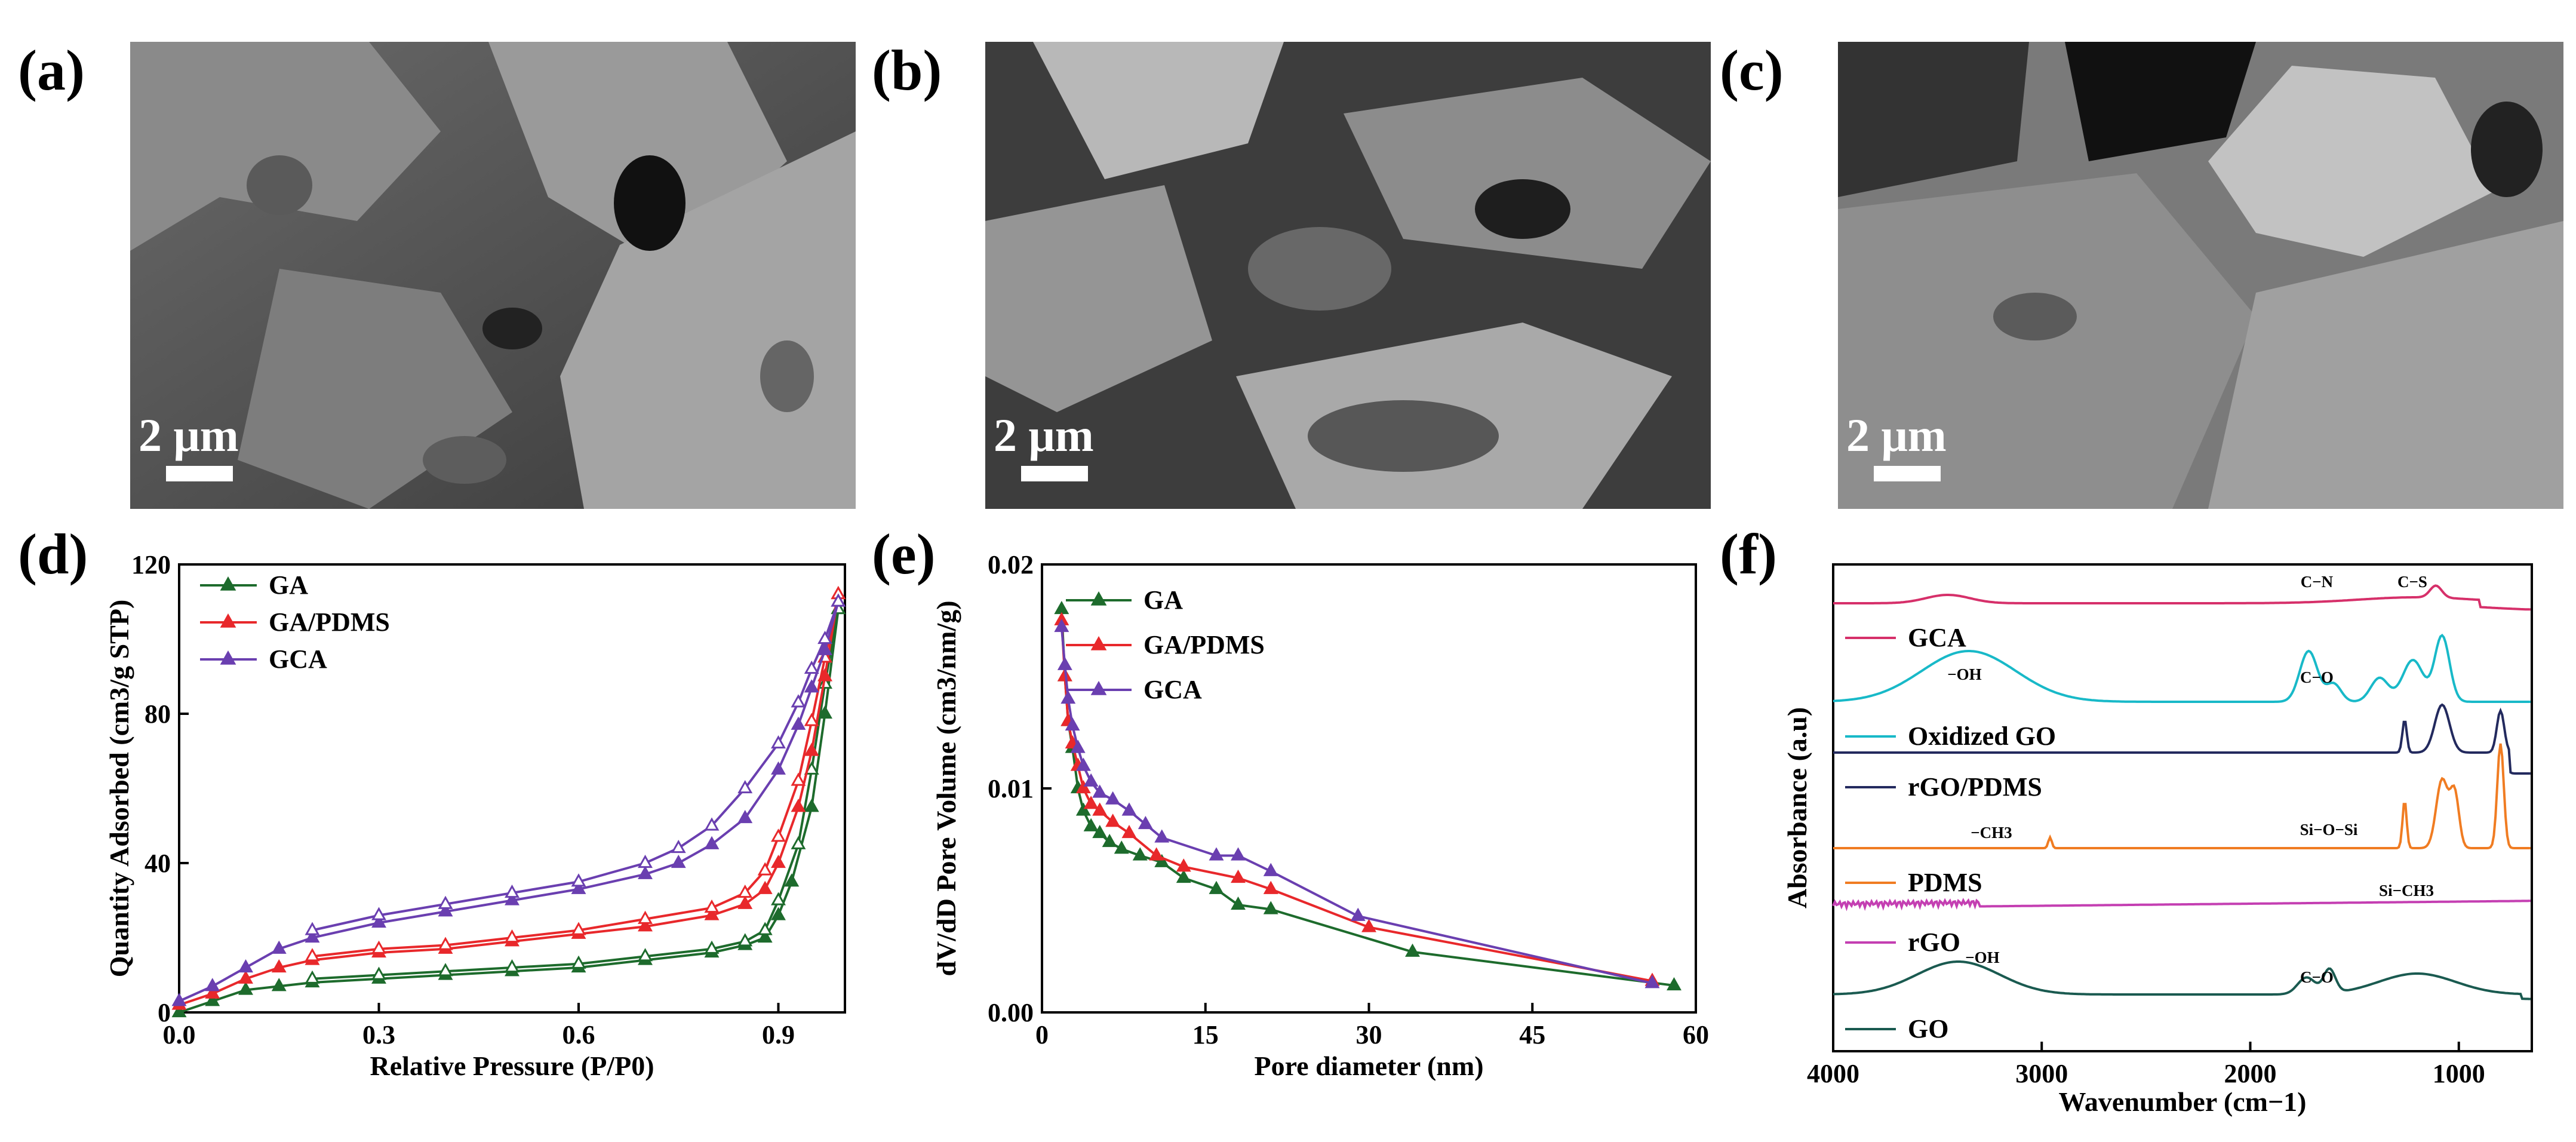  I want to click on sem-image-b: 2 μm, so click(1348, 275).